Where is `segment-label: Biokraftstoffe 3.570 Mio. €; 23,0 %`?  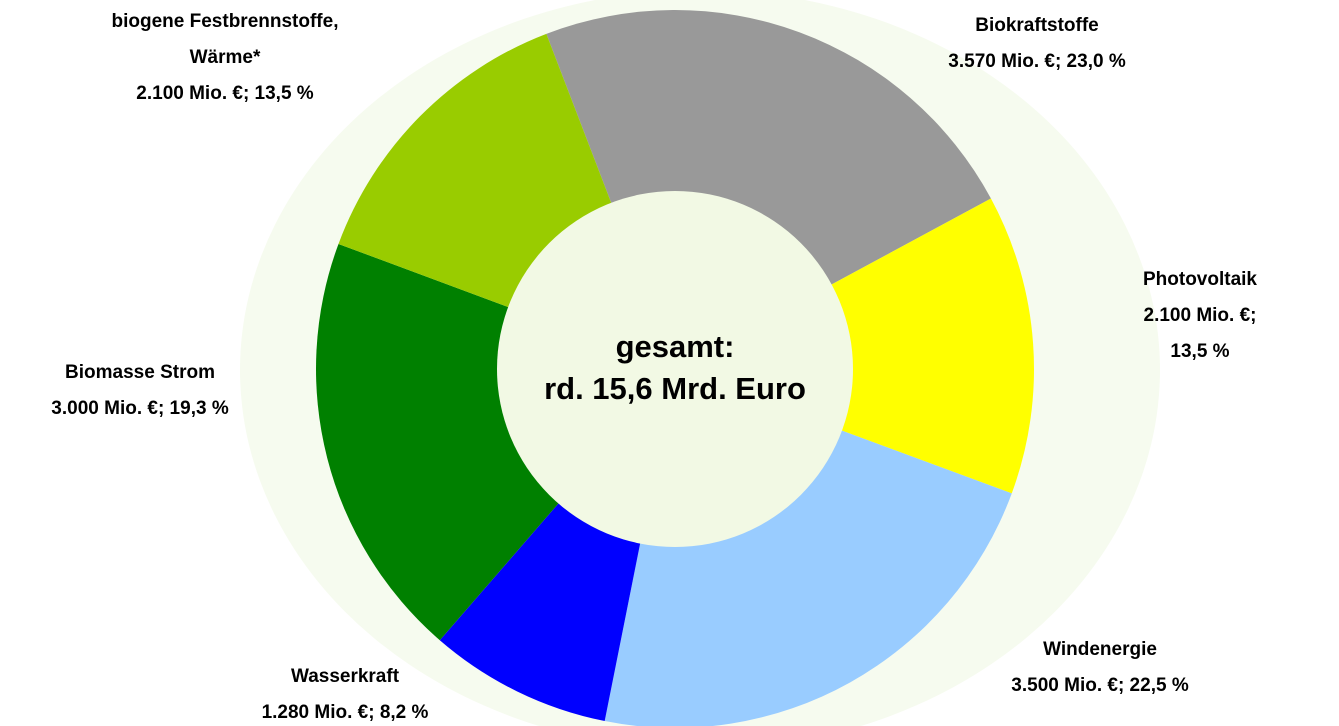 segment-label: Biokraftstoffe 3.570 Mio. €; 23,0 % is located at coordinates (1036, 44).